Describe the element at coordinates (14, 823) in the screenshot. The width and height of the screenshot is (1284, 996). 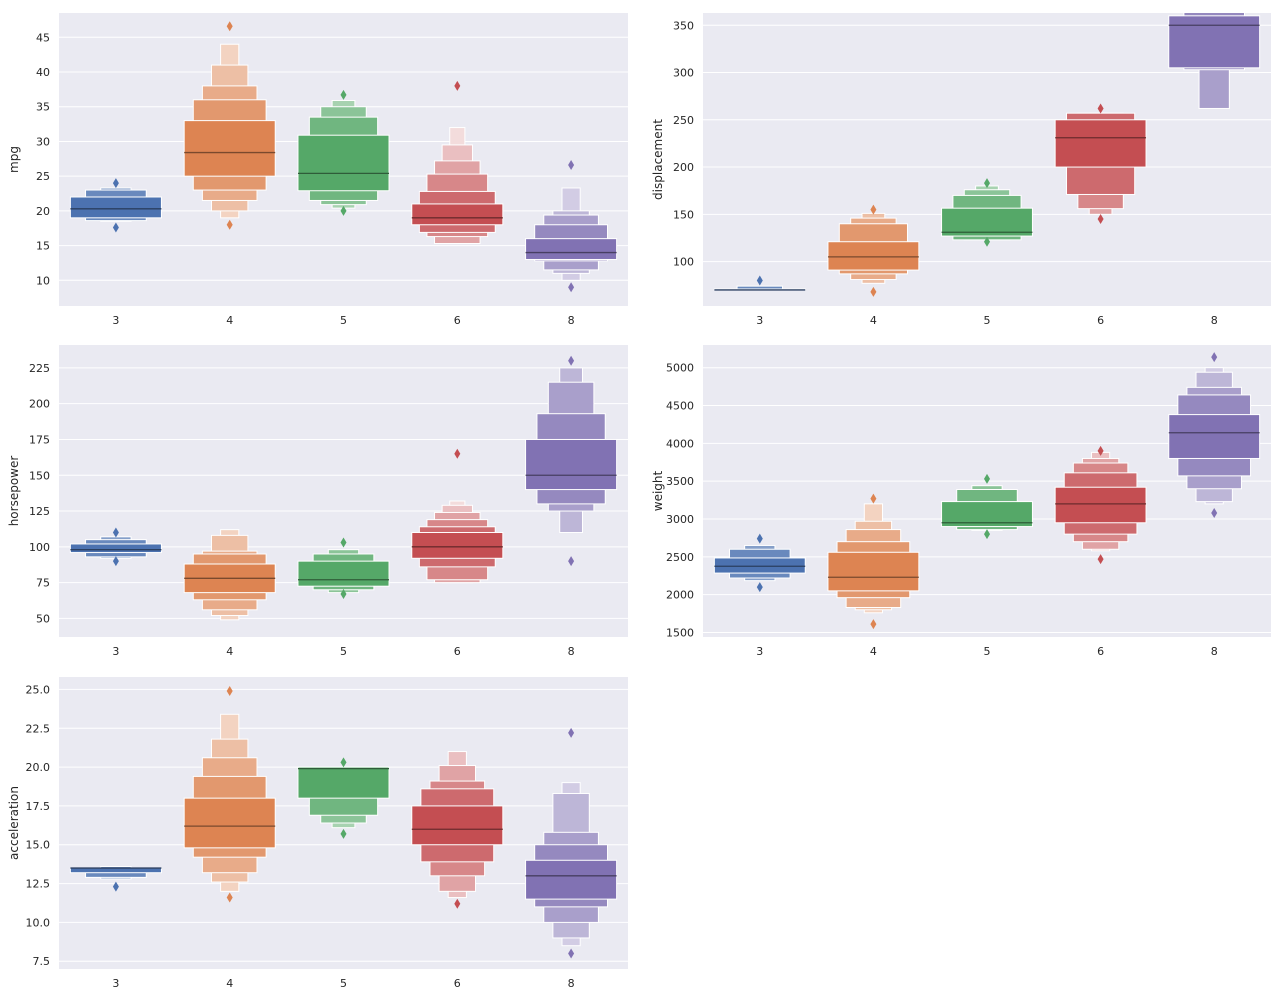
I see `y-axis-label: acceleration` at that location.